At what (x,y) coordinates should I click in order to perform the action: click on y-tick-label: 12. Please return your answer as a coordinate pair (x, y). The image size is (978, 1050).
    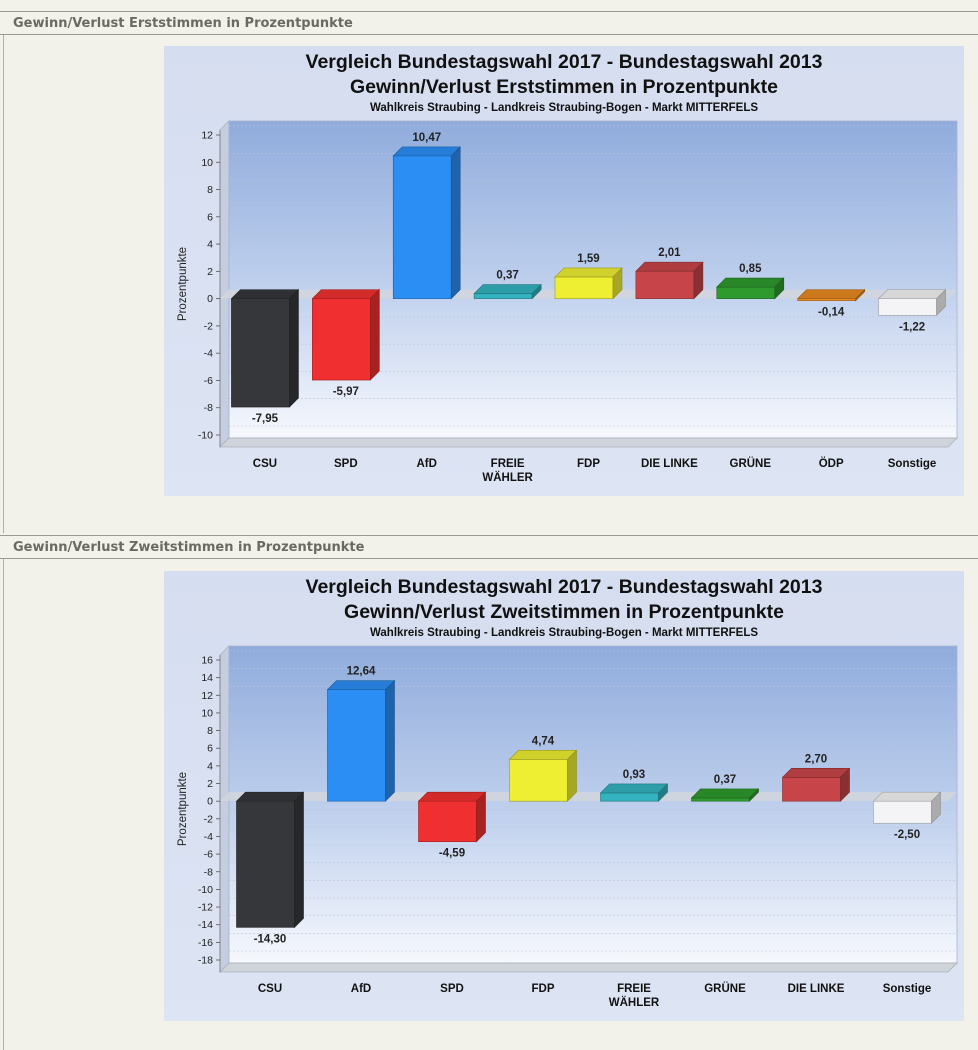
    Looking at the image, I should click on (207, 136).